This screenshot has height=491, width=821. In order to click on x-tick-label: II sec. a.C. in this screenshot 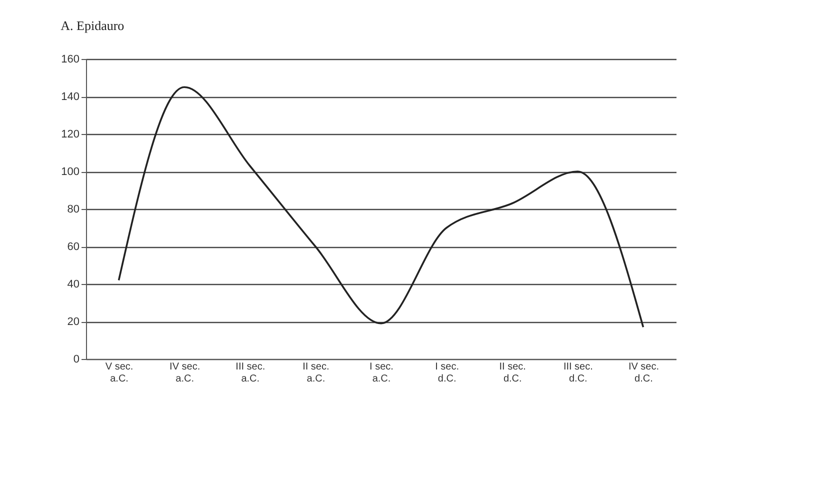, I will do `click(316, 373)`.